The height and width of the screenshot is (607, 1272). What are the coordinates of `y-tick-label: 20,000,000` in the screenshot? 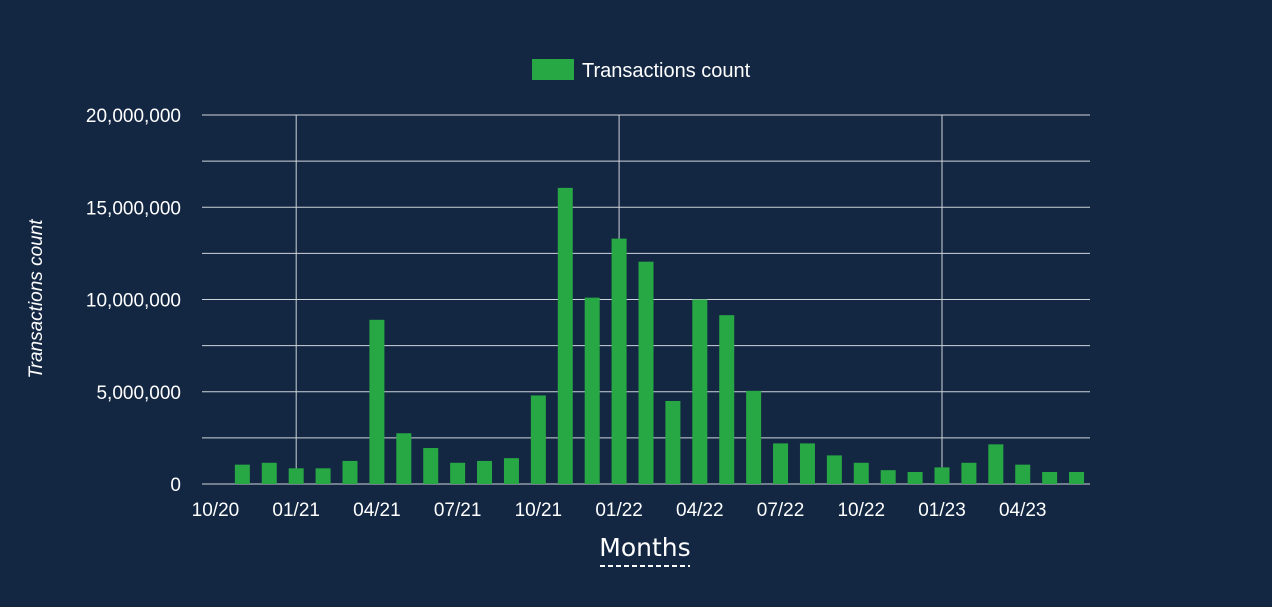 It's located at (133, 116).